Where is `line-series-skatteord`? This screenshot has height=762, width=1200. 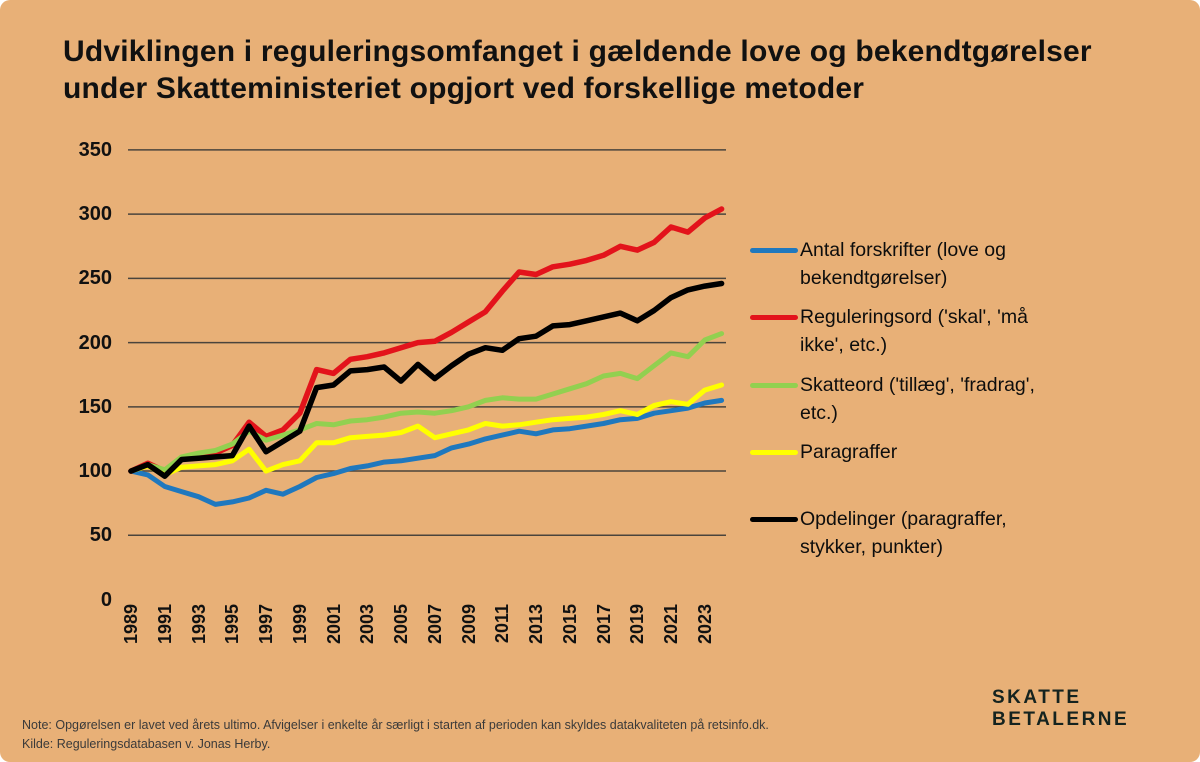
line-series-skatteord is located at coordinates (426, 402).